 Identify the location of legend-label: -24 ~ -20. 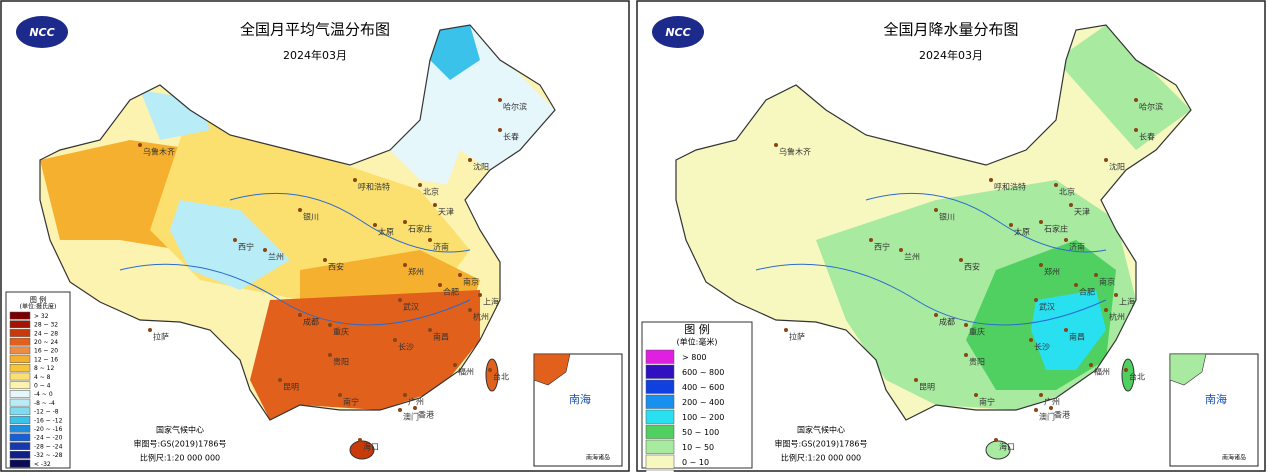
(48, 438).